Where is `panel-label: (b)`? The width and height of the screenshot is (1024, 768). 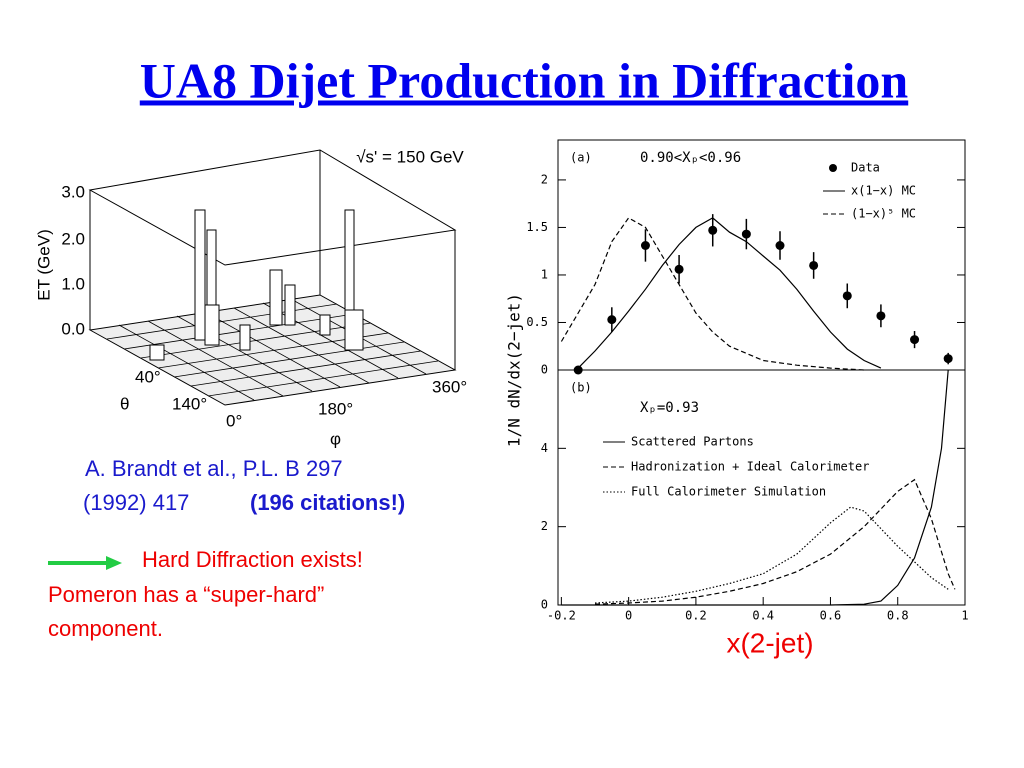
panel-label: (b) is located at coordinates (581, 388).